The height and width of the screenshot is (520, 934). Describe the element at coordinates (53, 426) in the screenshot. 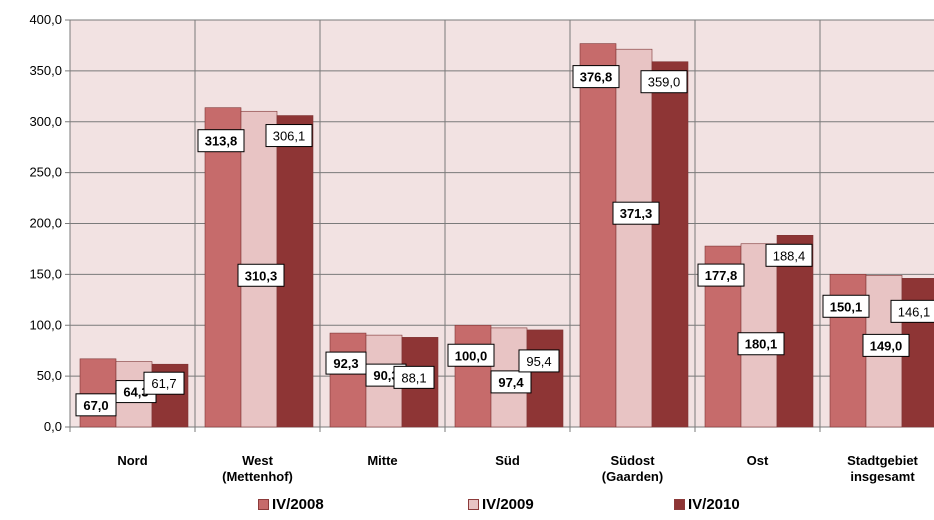

I see `y-tick-label: 0,0` at that location.